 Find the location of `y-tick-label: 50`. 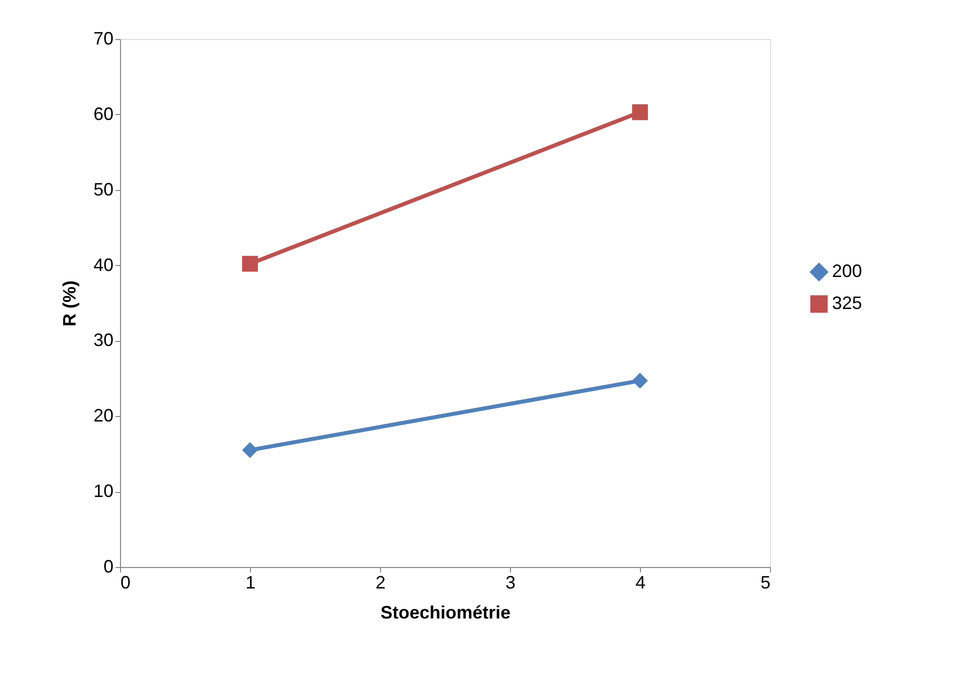

y-tick-label: 50 is located at coordinates (103, 189).